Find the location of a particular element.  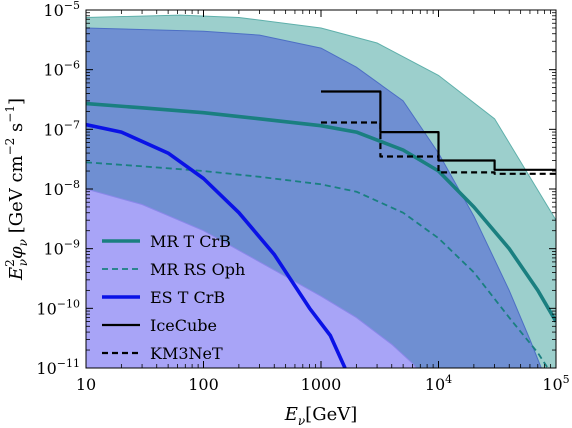

series-line-icecube is located at coordinates (438, 130).